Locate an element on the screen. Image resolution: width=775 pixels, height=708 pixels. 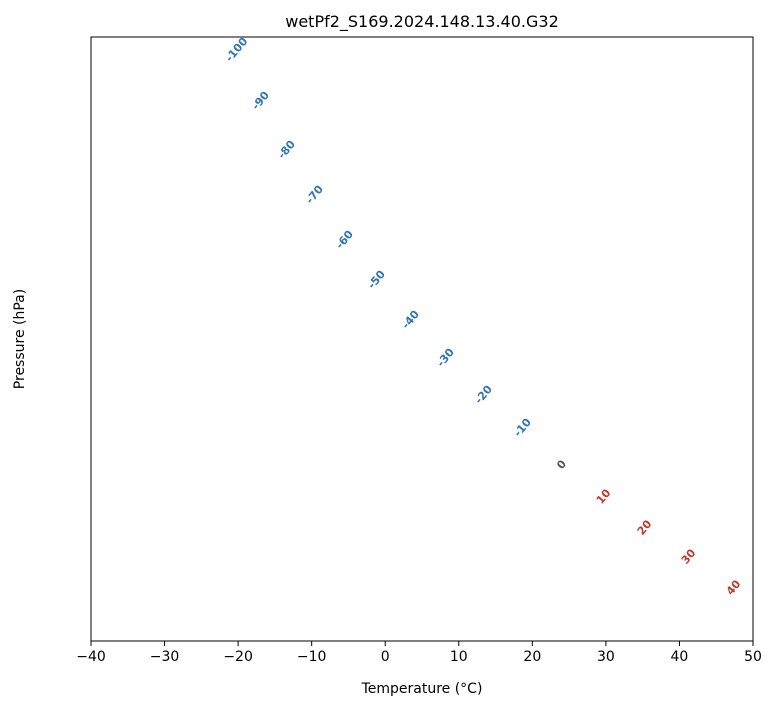
chart-title: wetPf2_S169.2024.148.13.40.G32 is located at coordinates (422, 22).